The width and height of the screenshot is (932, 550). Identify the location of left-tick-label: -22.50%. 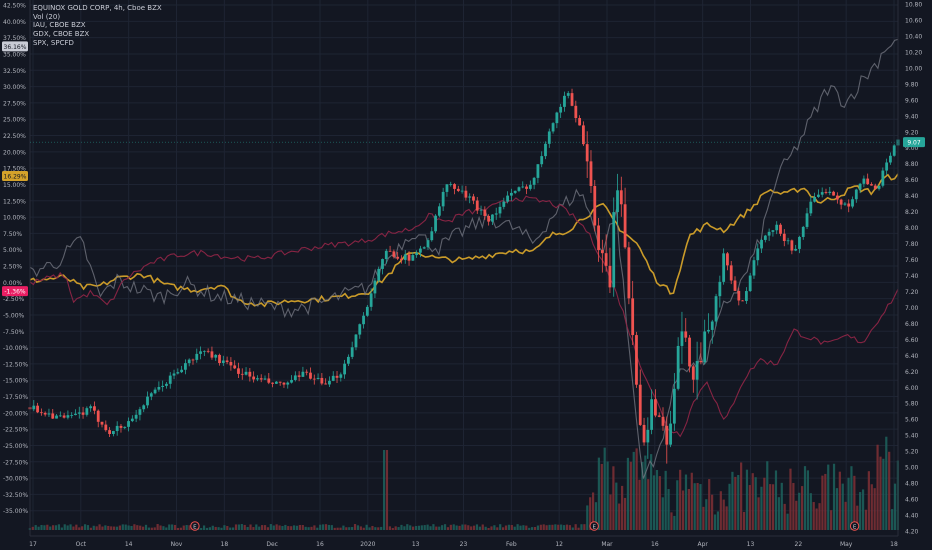
(15, 430).